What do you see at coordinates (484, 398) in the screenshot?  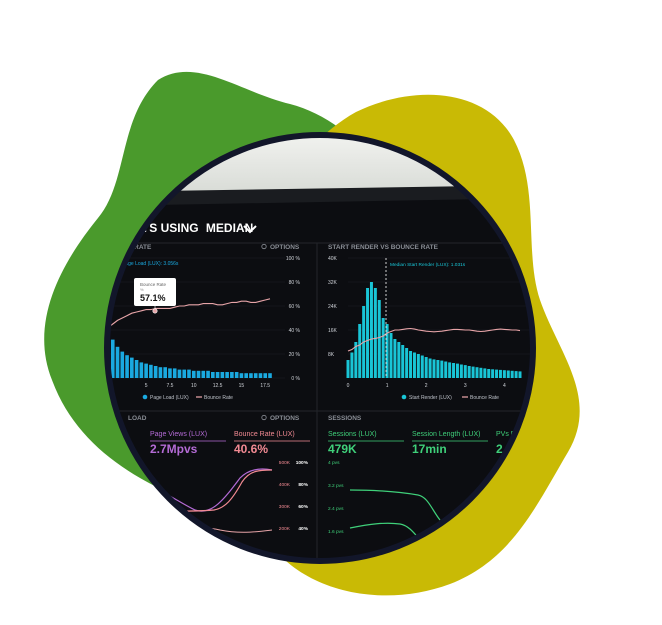 I see `legend-bounce-rate-right: Bounce Rate` at bounding box center [484, 398].